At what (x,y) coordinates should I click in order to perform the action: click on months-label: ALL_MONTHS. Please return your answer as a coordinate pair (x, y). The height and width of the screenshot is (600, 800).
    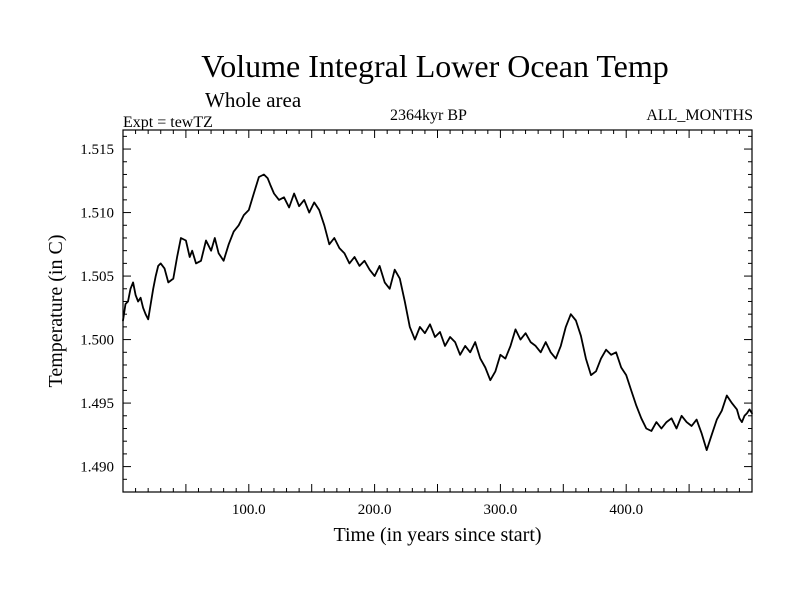
    Looking at the image, I should click on (699, 115).